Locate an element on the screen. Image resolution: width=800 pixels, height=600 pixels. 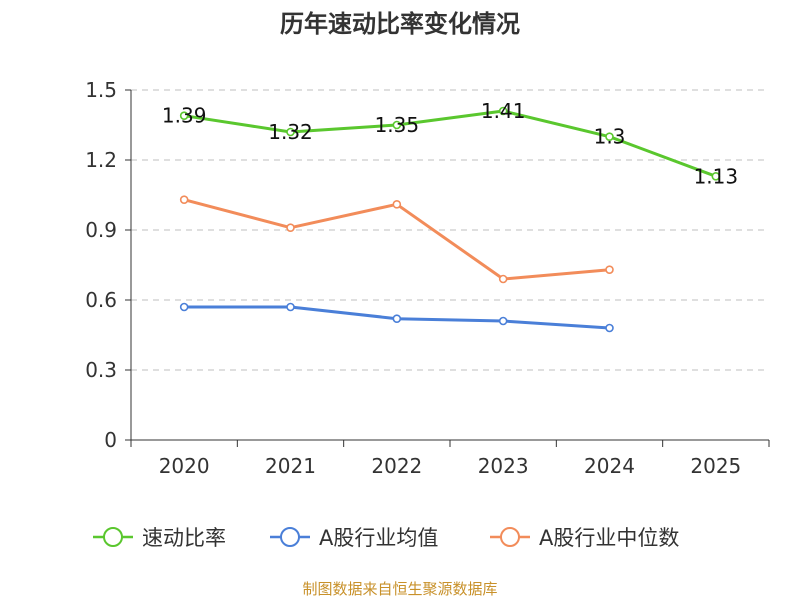
chart-title: 历年速动比率变化情况 is located at coordinates (400, 24).